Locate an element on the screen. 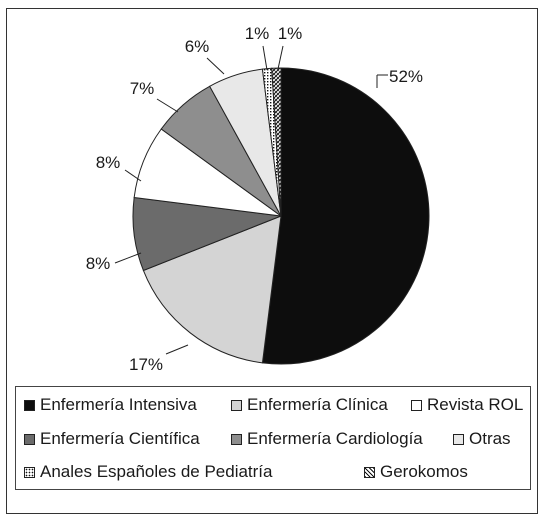 The width and height of the screenshot is (546, 522). legend-item-enfermeria-cientifica: Enfermería Científica is located at coordinates (112, 439).